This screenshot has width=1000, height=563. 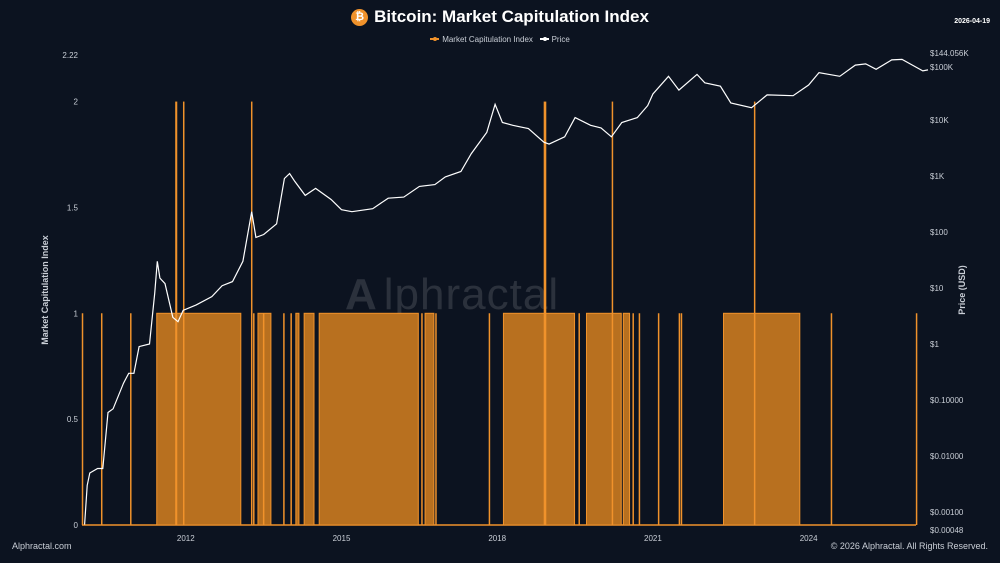 What do you see at coordinates (73, 419) in the screenshot?
I see `y-tick-label: 0.5` at bounding box center [73, 419].